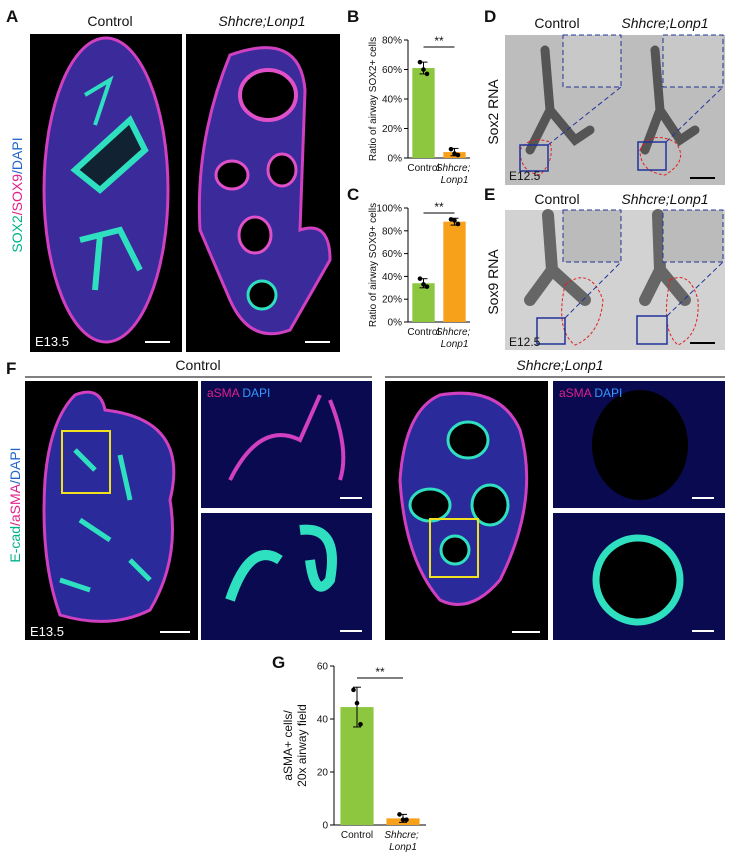 The image size is (732, 867). Describe the element at coordinates (489, 194) in the screenshot. I see `panel-label: E` at that location.